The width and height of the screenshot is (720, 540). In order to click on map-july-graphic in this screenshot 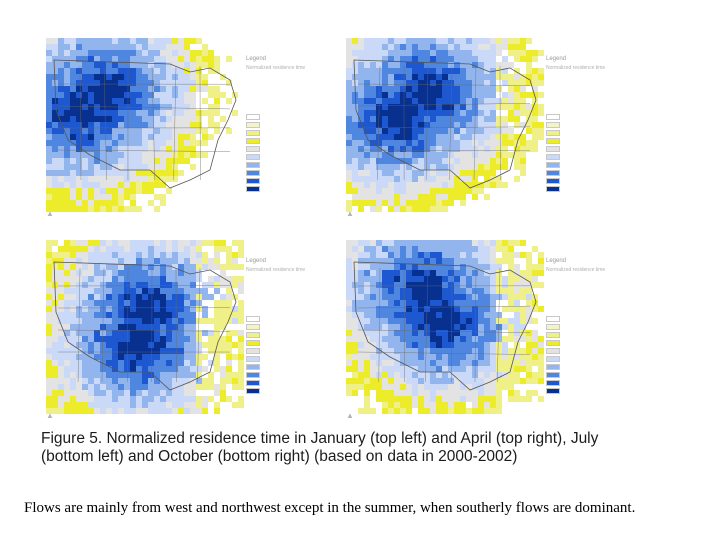, I will do `click(145, 327)`.